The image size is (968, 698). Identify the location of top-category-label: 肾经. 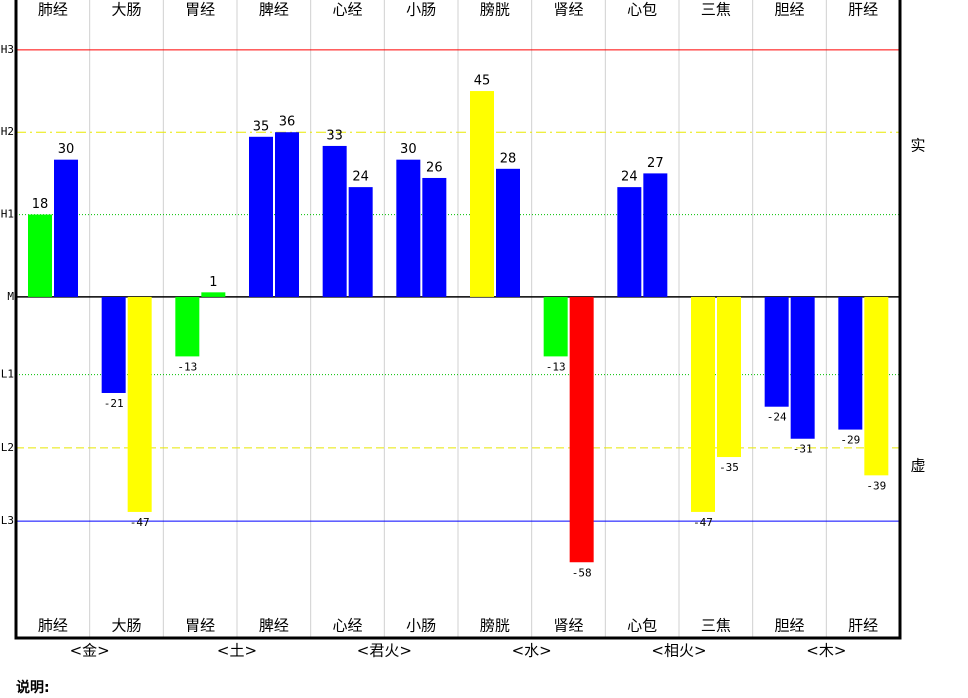
(568, 10).